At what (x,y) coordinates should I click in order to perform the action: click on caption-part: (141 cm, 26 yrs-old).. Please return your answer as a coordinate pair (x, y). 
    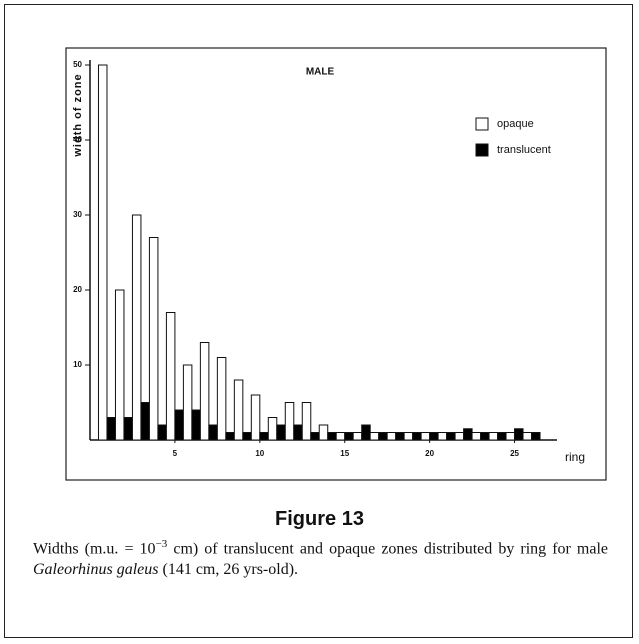
    Looking at the image, I should click on (228, 570).